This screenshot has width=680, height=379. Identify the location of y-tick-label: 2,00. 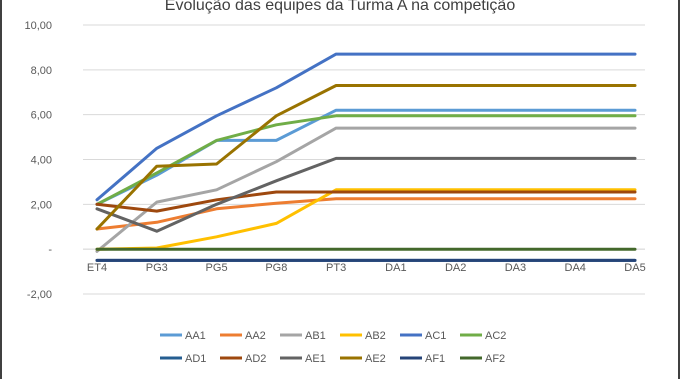
(41, 205).